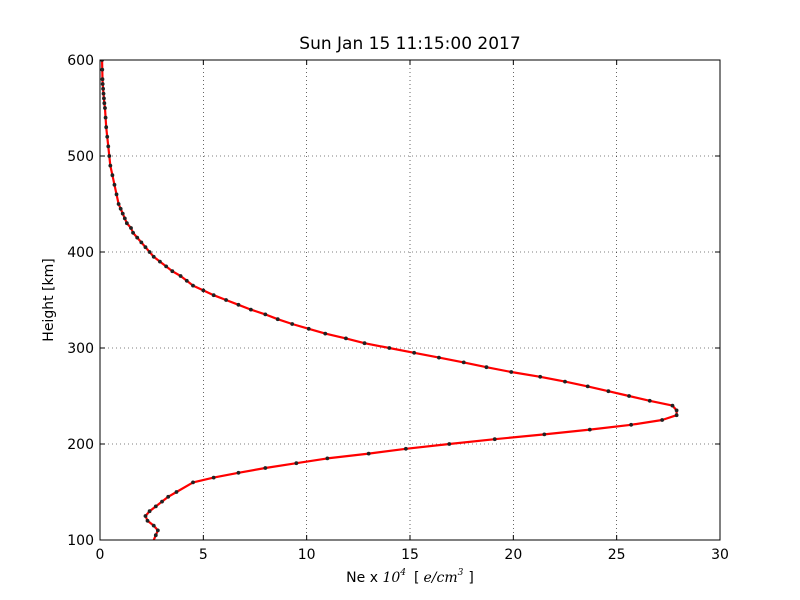  What do you see at coordinates (364, 578) in the screenshot?
I see `x-axis-label-prefix: Ne x` at bounding box center [364, 578].